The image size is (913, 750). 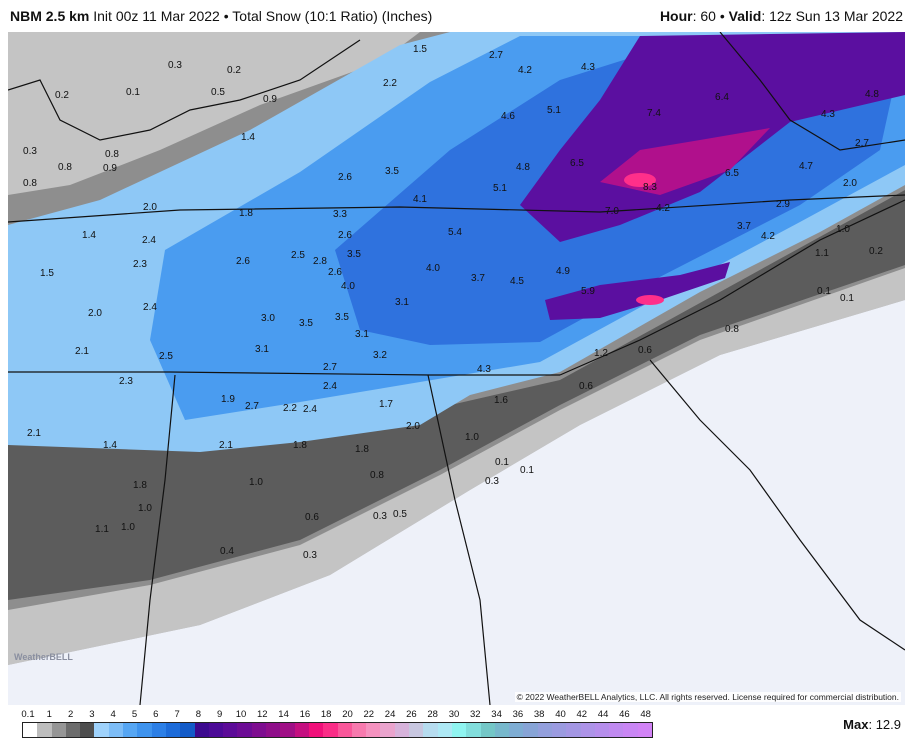 What do you see at coordinates (184, 90) in the screenshot?
I see `northern-border` at bounding box center [184, 90].